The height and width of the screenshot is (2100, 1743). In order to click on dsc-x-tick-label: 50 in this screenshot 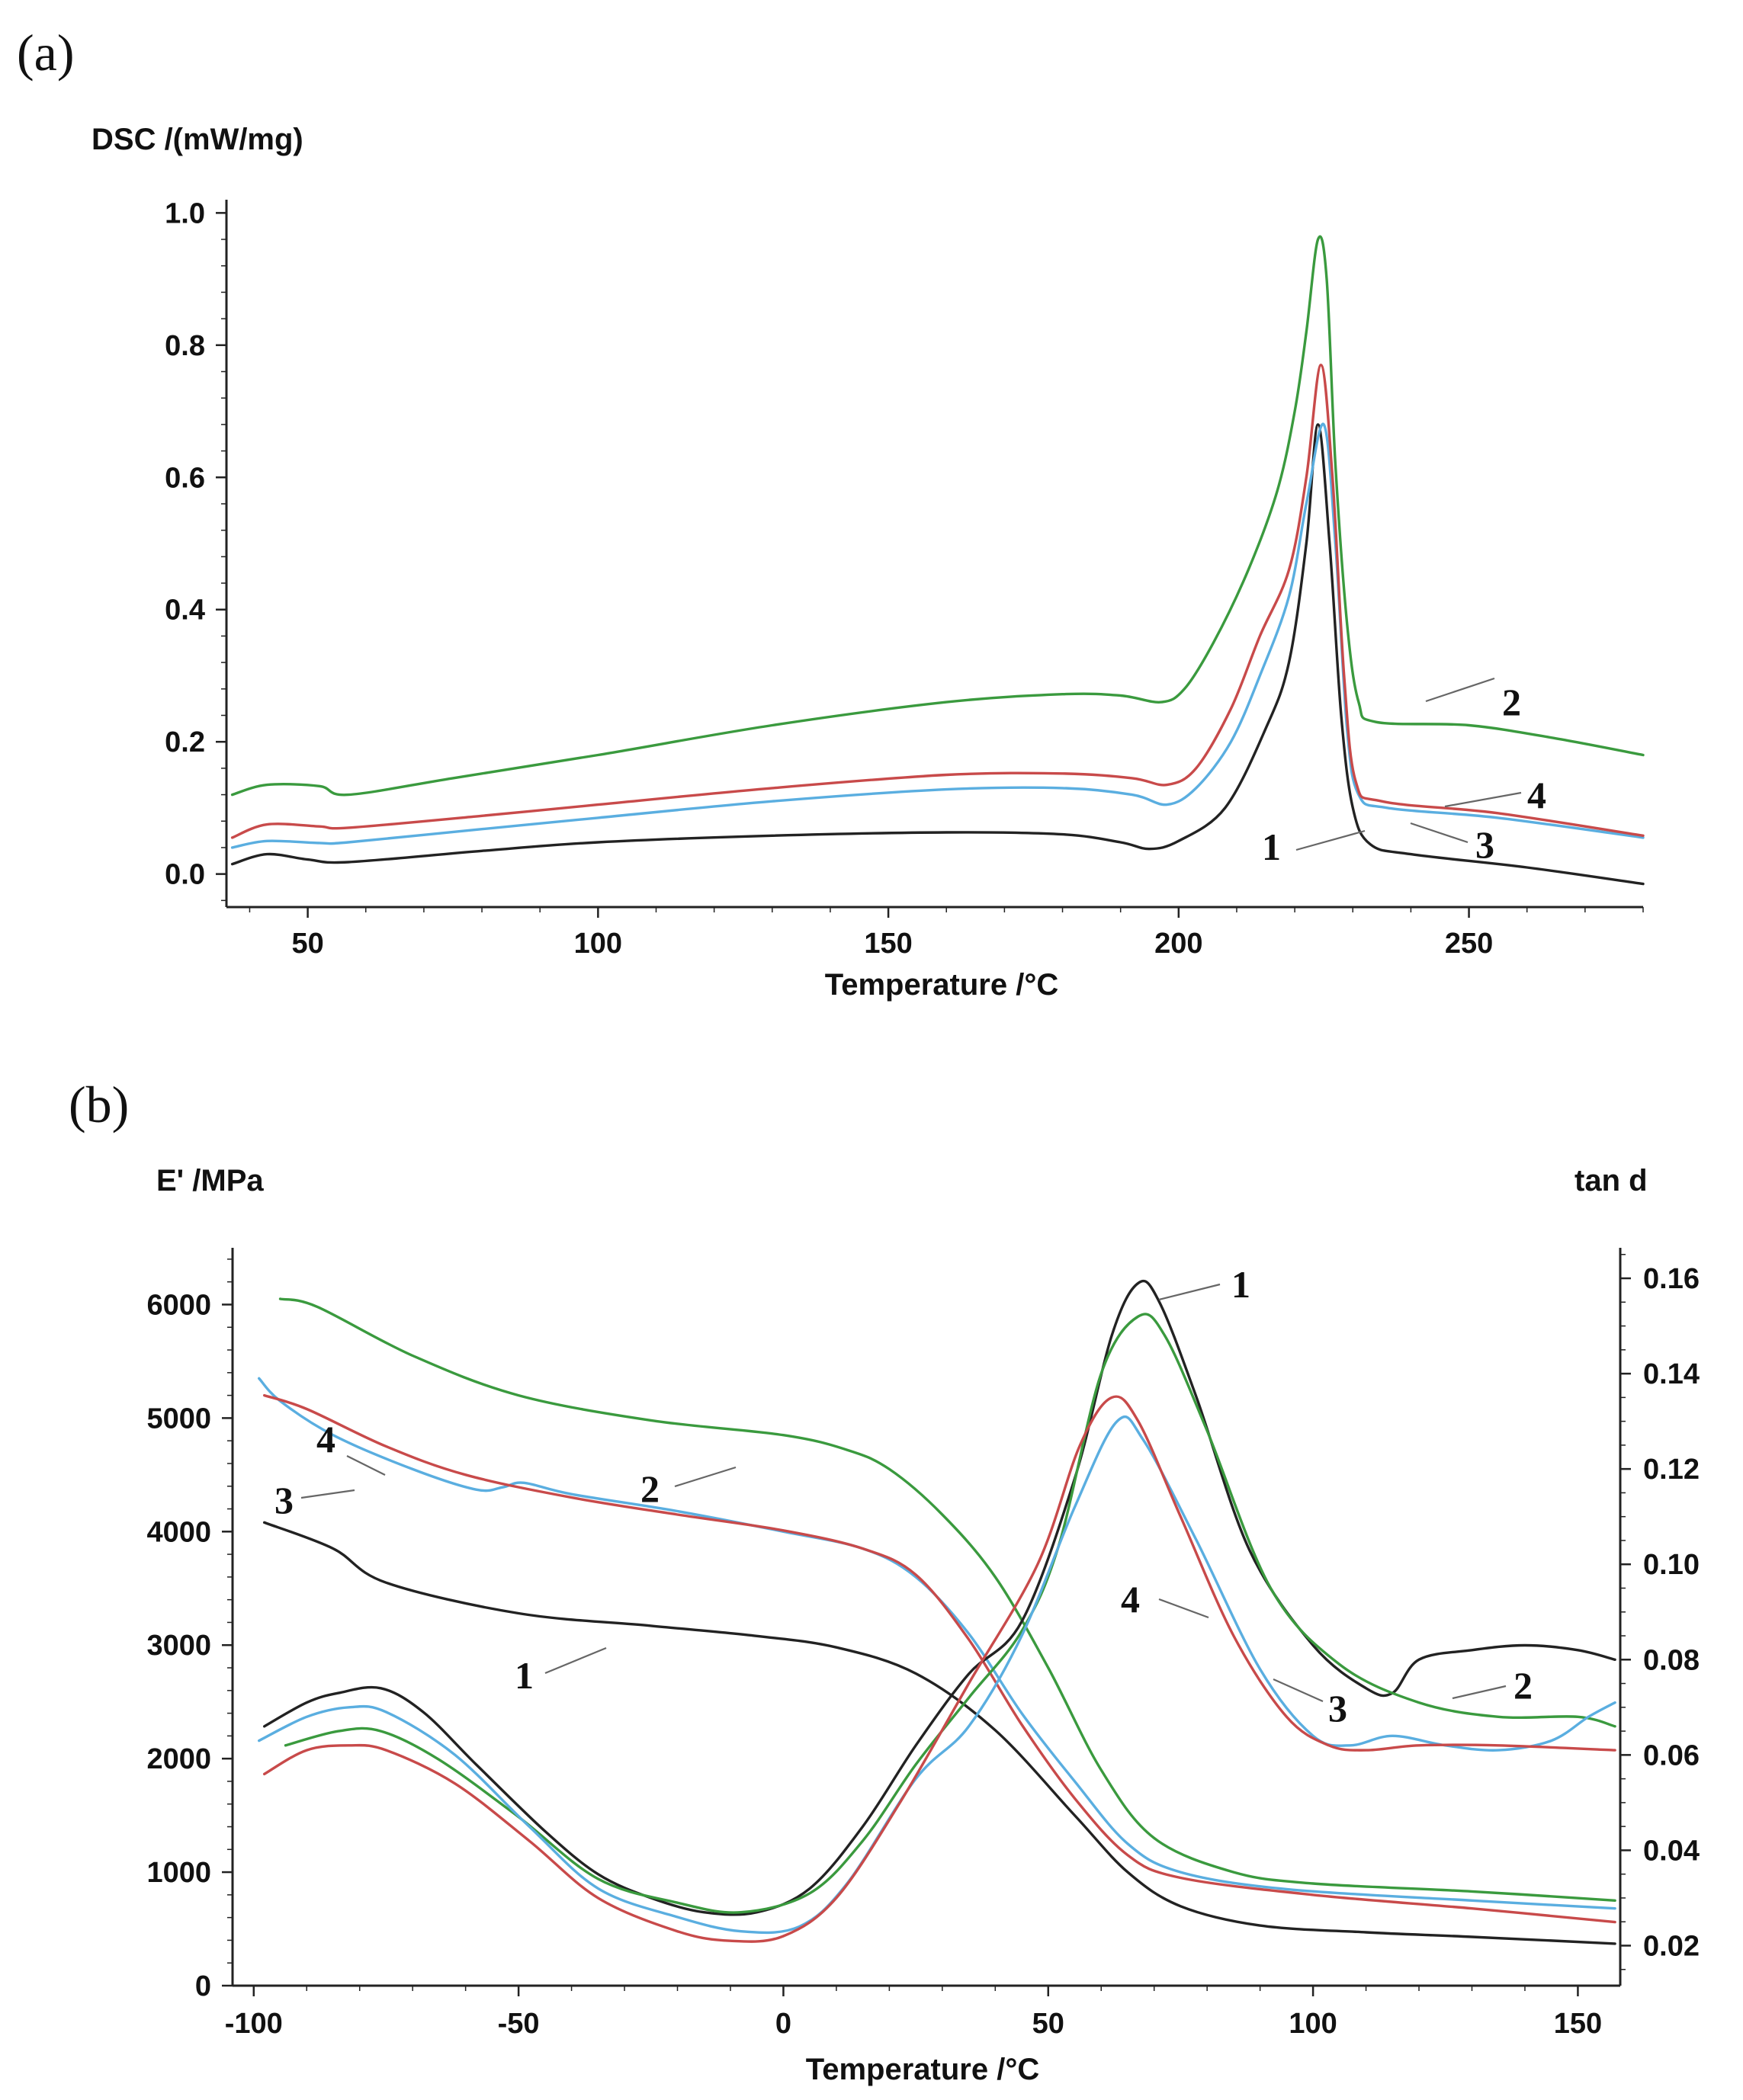, I will do `click(307, 944)`.